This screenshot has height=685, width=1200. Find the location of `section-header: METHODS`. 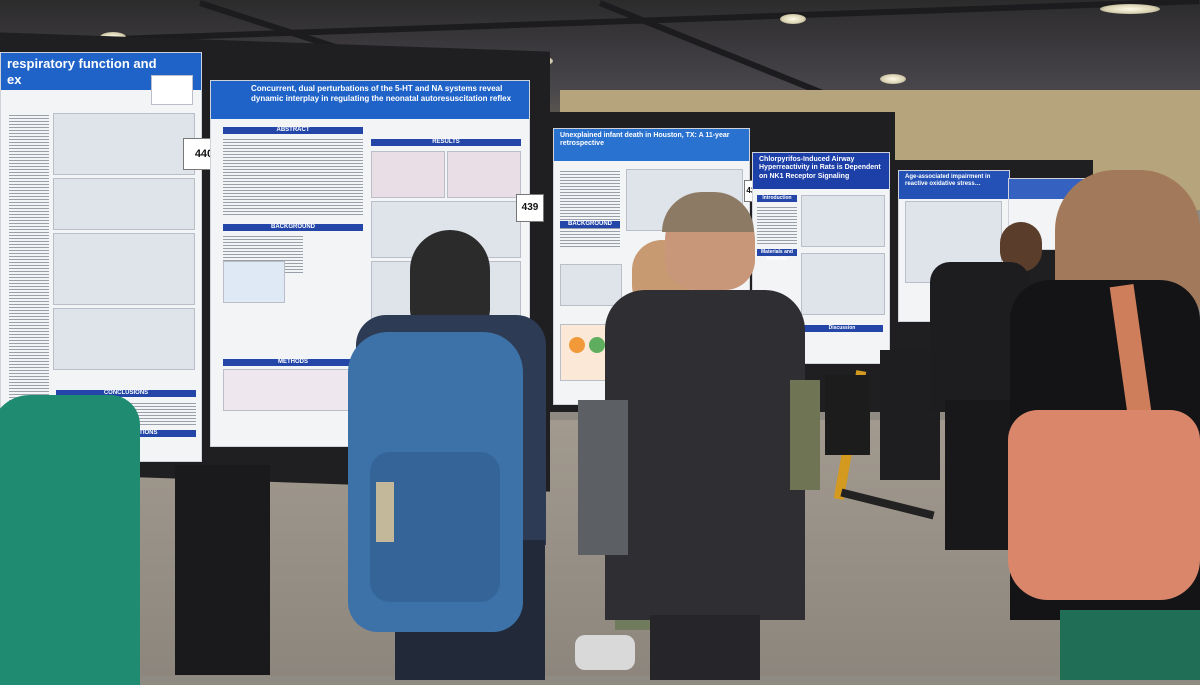

section-header: METHODS is located at coordinates (293, 362).